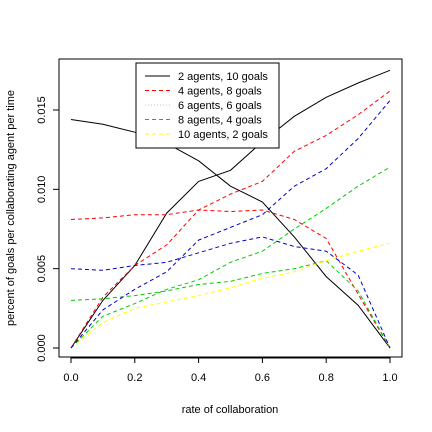 The image size is (432, 432). I want to click on x-tick-label: 0.2, so click(134, 378).